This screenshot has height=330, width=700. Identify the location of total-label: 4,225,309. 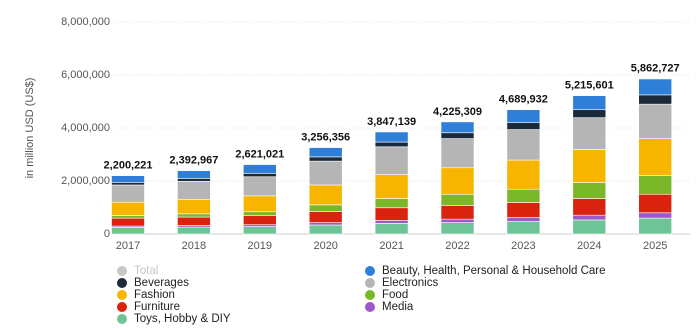
(457, 112).